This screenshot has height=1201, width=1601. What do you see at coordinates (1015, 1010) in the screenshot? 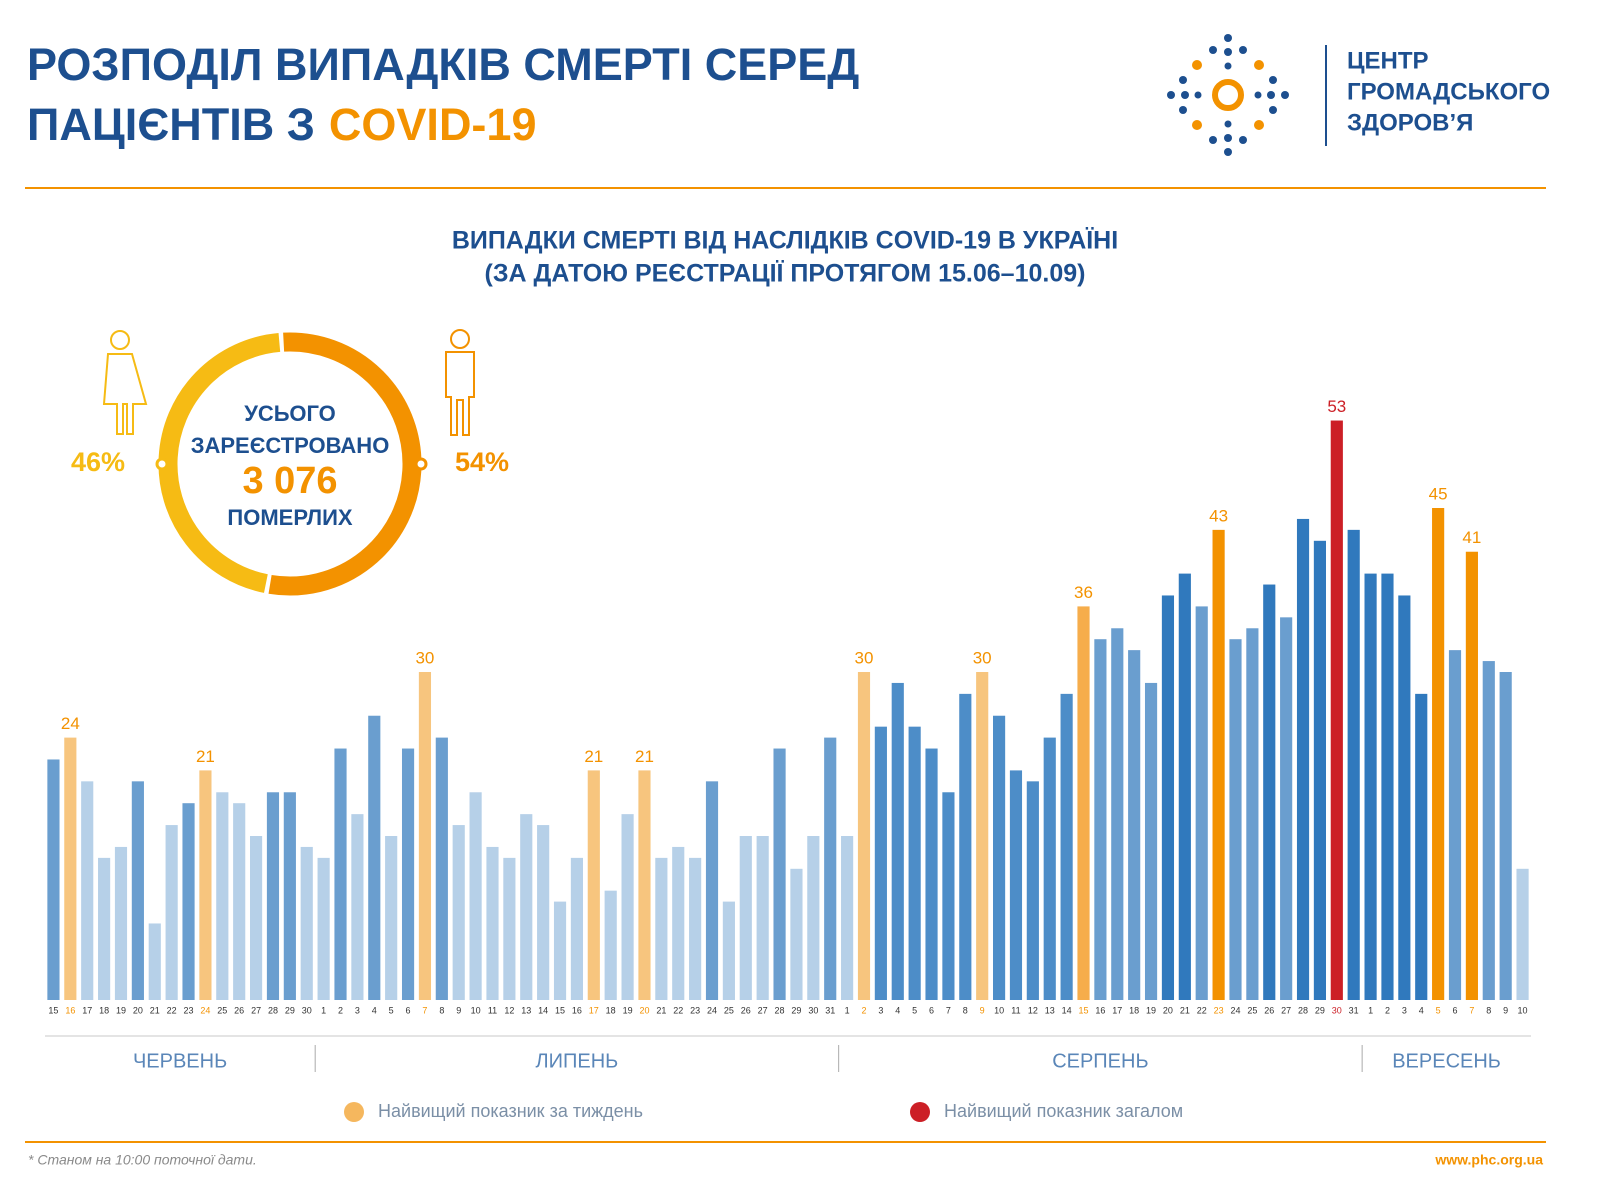
I see `x-tick-label: 11` at bounding box center [1015, 1010].